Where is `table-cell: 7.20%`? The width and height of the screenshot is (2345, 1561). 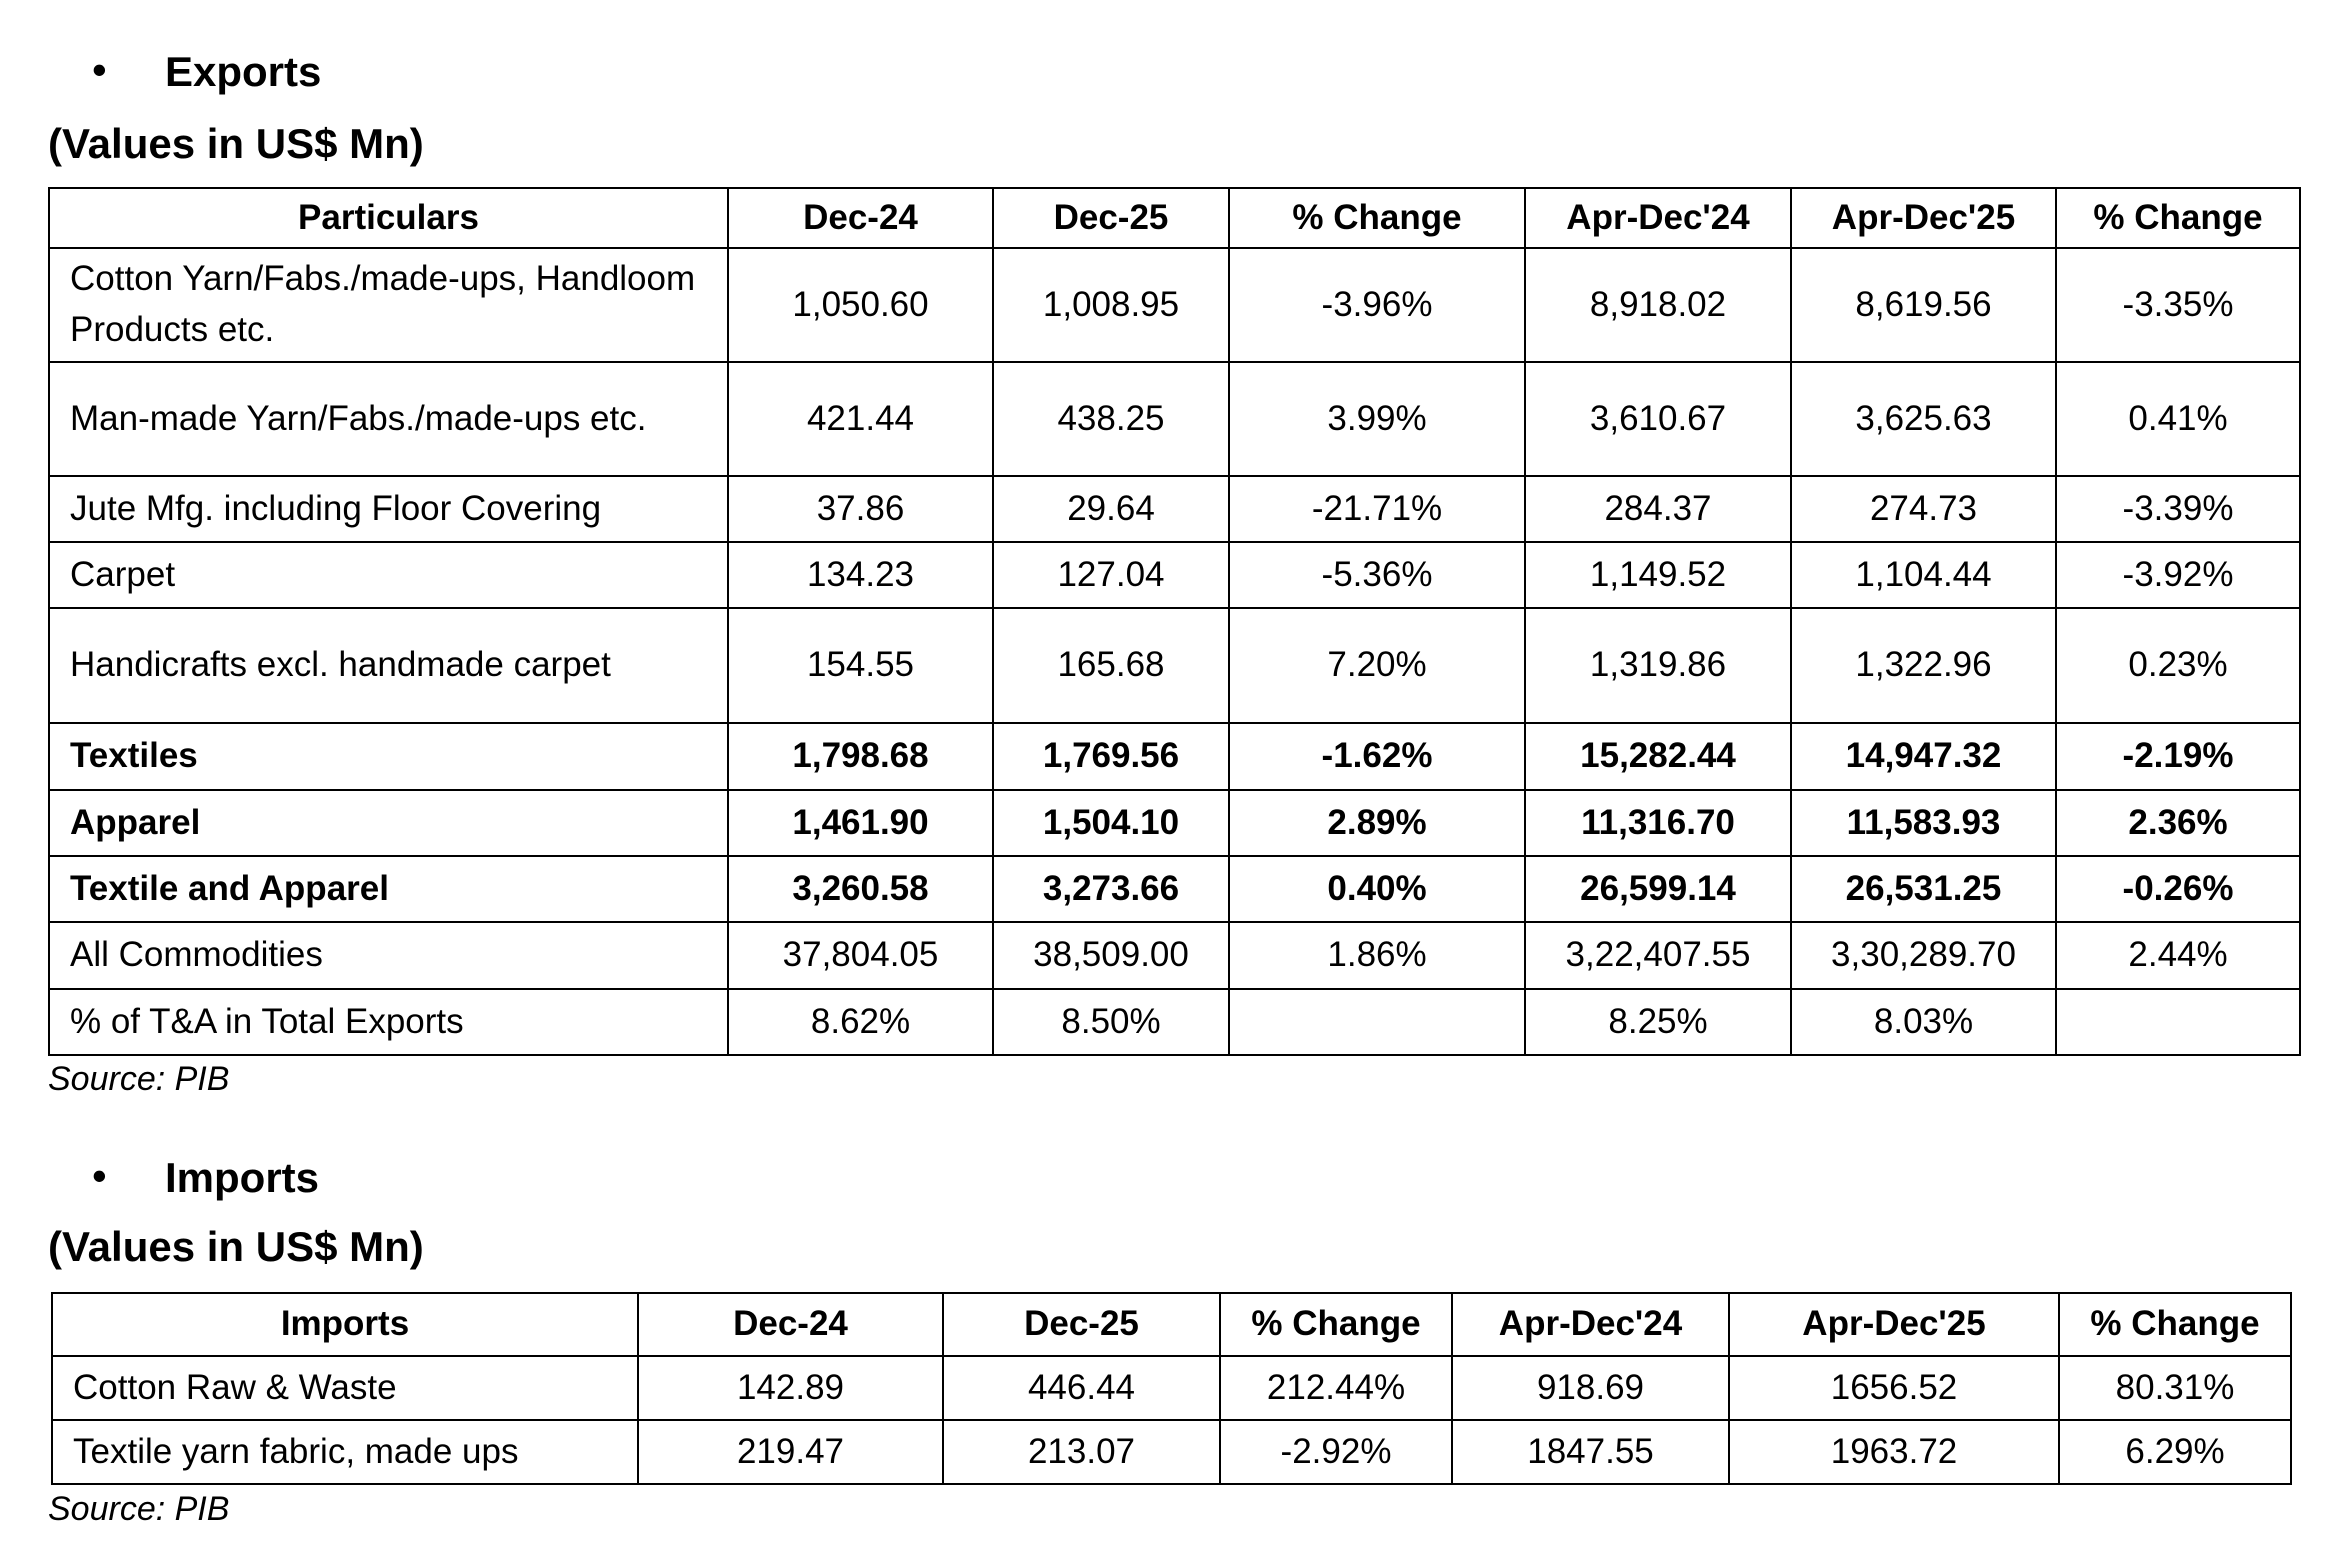 table-cell: 7.20% is located at coordinates (1377, 665).